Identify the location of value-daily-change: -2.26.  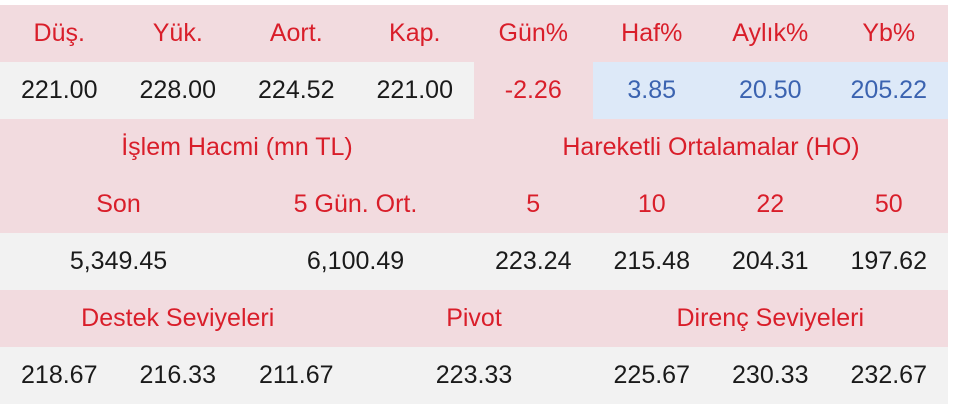
(533, 90).